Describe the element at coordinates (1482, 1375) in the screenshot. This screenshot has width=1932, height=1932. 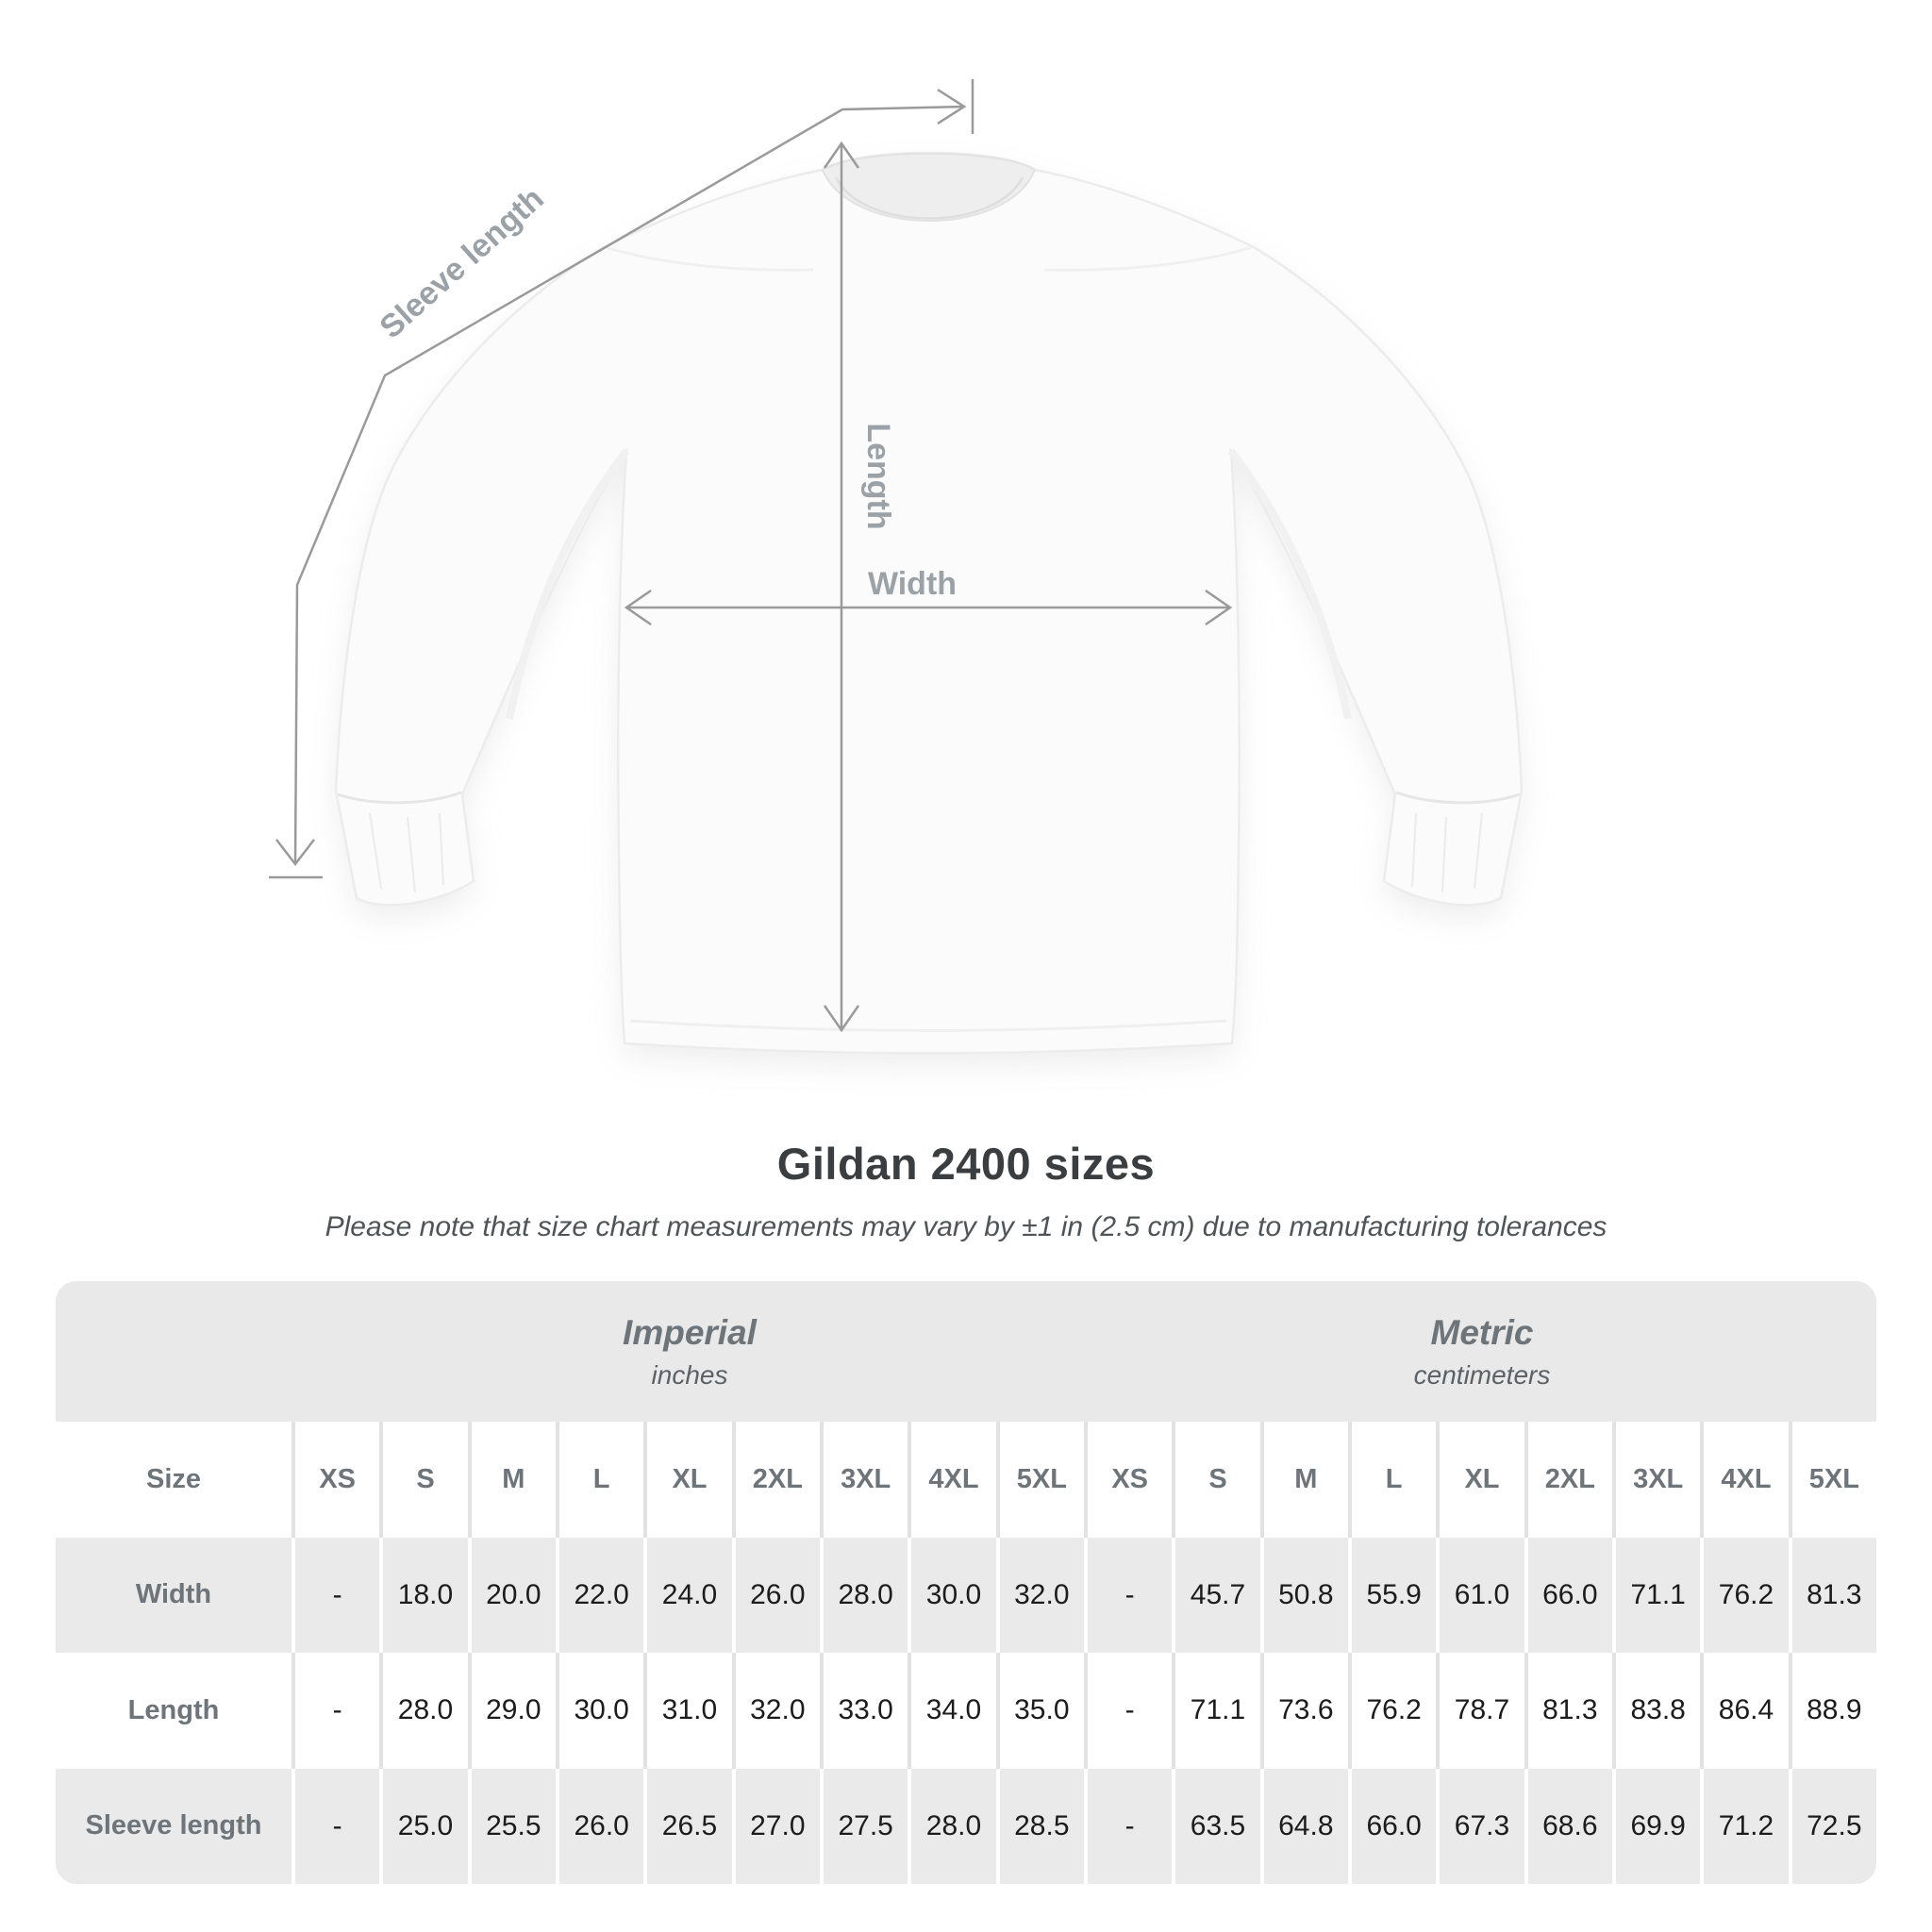
I see `metric-unit: centimeters` at that location.